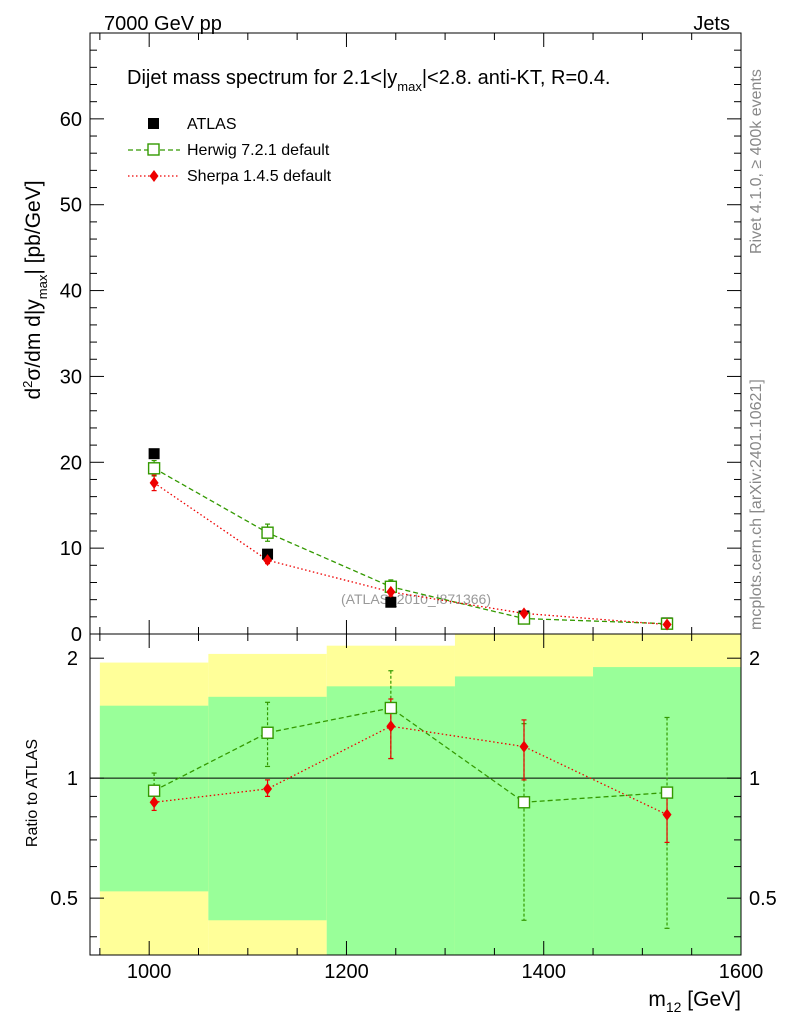 Image resolution: width=786 pixels, height=1024 pixels. I want to click on ylabel-c: | [pb/GeV], so click(33, 227).